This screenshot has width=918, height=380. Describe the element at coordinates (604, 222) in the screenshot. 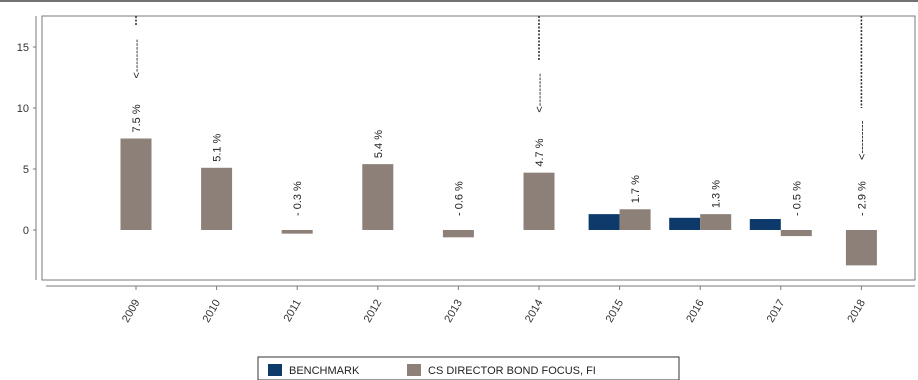

I see `bar-benchmark-2015` at that location.